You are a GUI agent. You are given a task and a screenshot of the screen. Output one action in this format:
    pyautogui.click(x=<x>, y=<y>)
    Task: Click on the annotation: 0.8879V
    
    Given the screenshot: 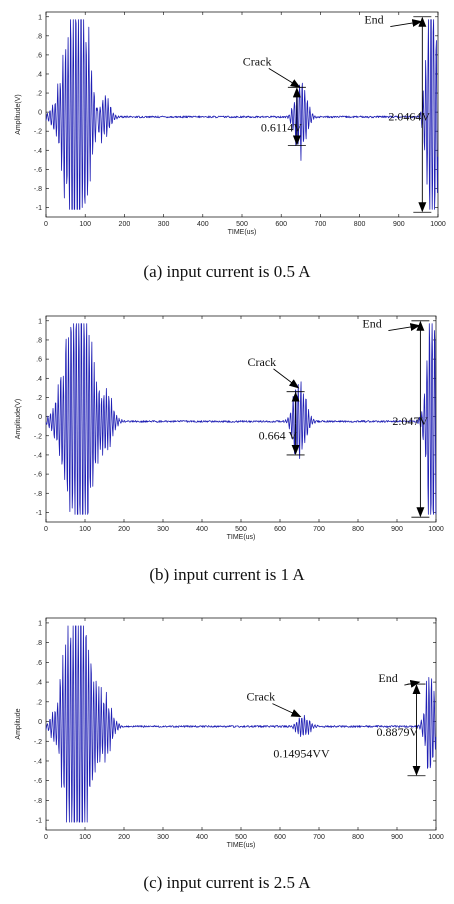 What is the action you would take?
    pyautogui.click(x=401, y=730)
    